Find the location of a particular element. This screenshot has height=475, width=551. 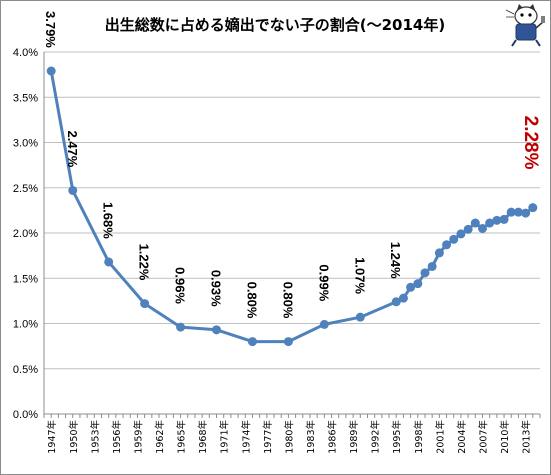

data-label: 1.22% is located at coordinates (144, 262).